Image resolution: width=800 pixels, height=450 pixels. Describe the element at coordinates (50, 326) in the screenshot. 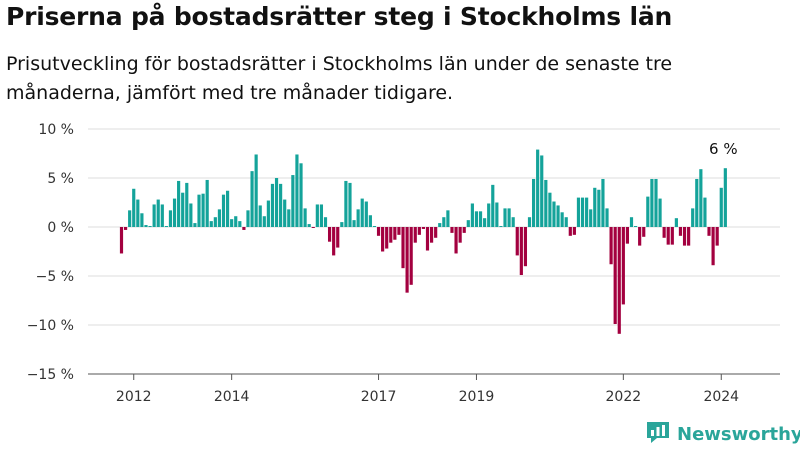

I see `y-tick-label: −10 %` at that location.